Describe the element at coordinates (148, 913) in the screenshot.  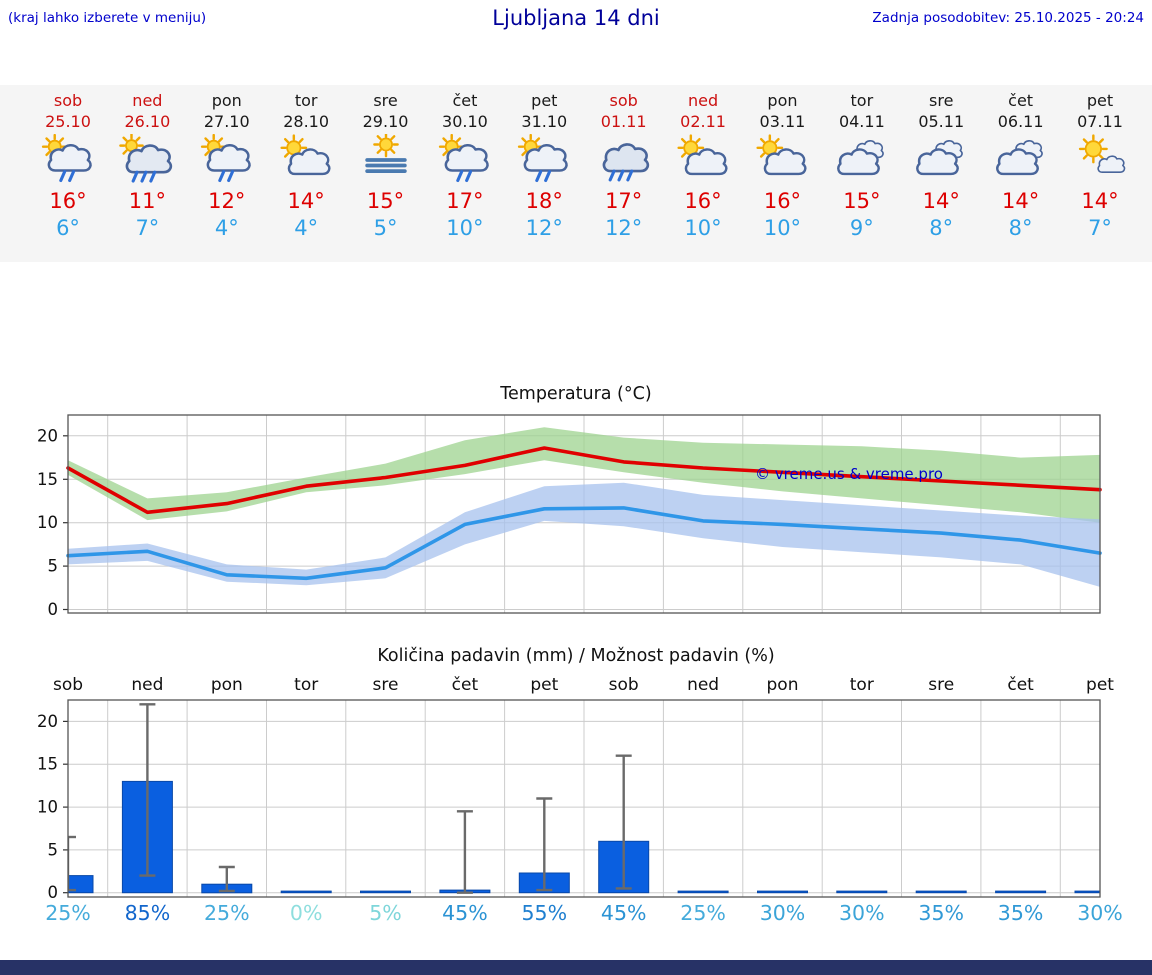
I see `precip-percent-label: 85%` at that location.